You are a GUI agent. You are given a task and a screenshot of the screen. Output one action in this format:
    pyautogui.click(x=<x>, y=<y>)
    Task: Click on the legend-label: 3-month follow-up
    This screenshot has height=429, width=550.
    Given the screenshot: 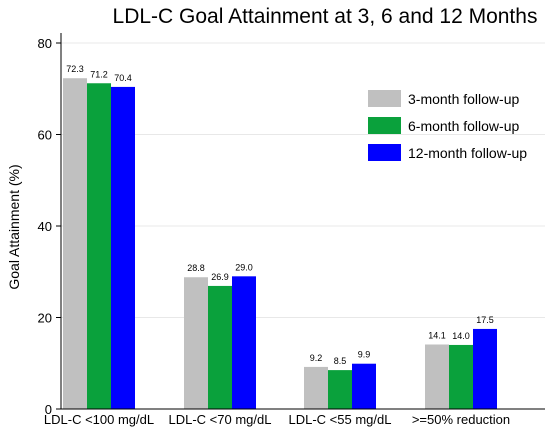 What is the action you would take?
    pyautogui.click(x=463, y=99)
    